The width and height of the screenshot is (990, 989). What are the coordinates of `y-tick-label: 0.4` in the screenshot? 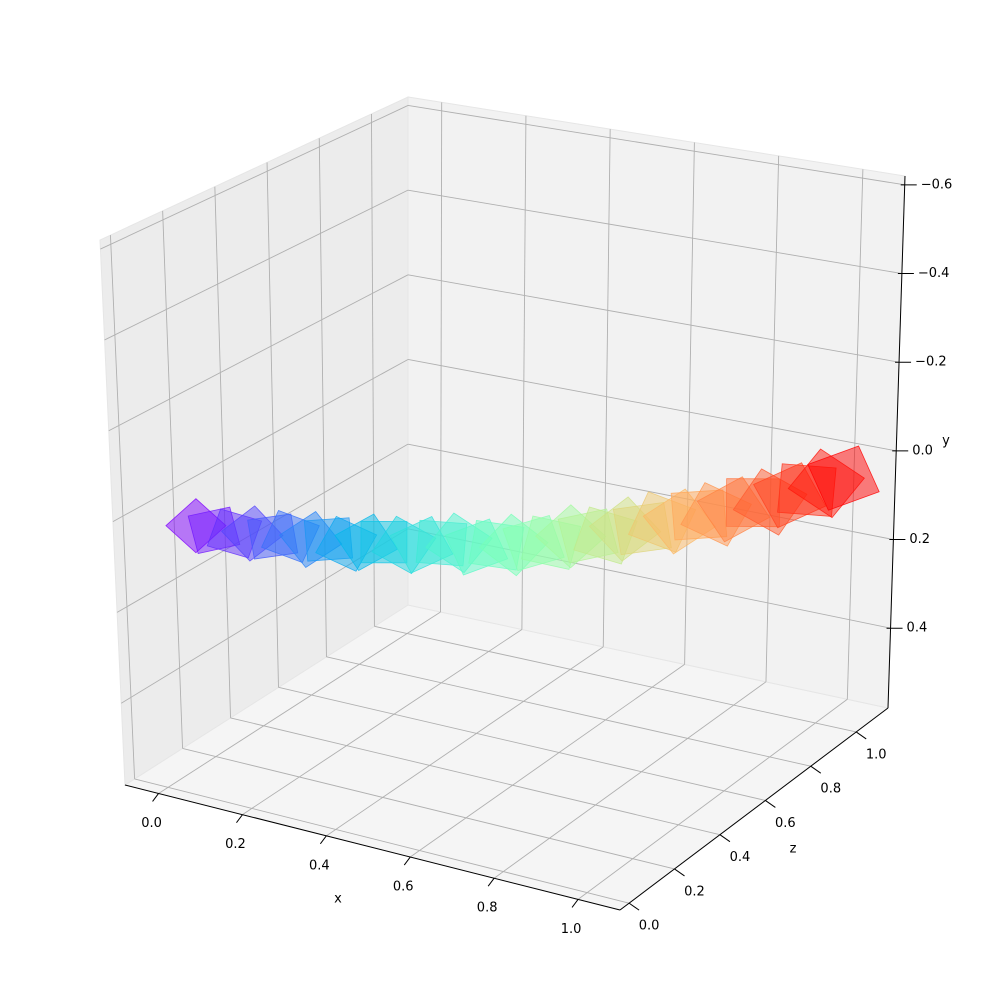 It's located at (917, 628).